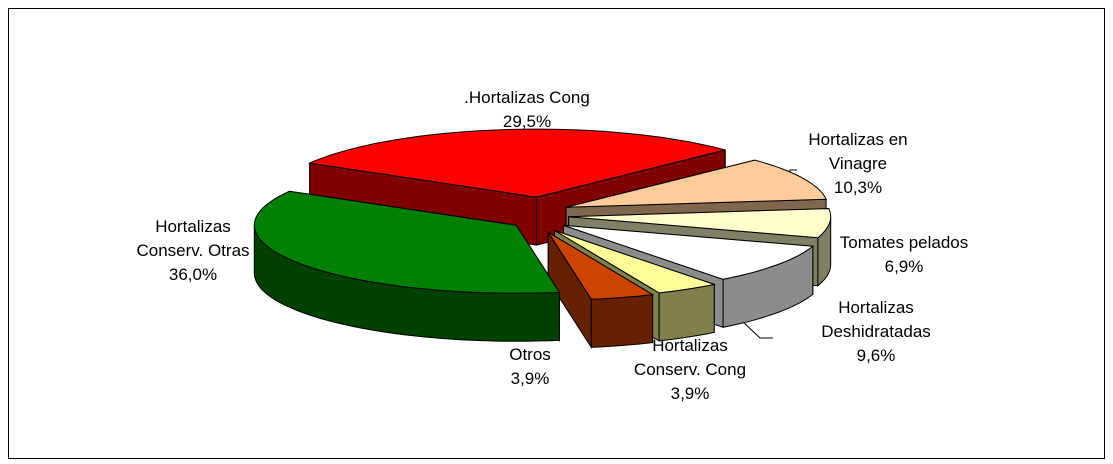 This screenshot has height=464, width=1113. I want to click on slice-label: Hortalizas Deshidratadas, so click(876, 319).